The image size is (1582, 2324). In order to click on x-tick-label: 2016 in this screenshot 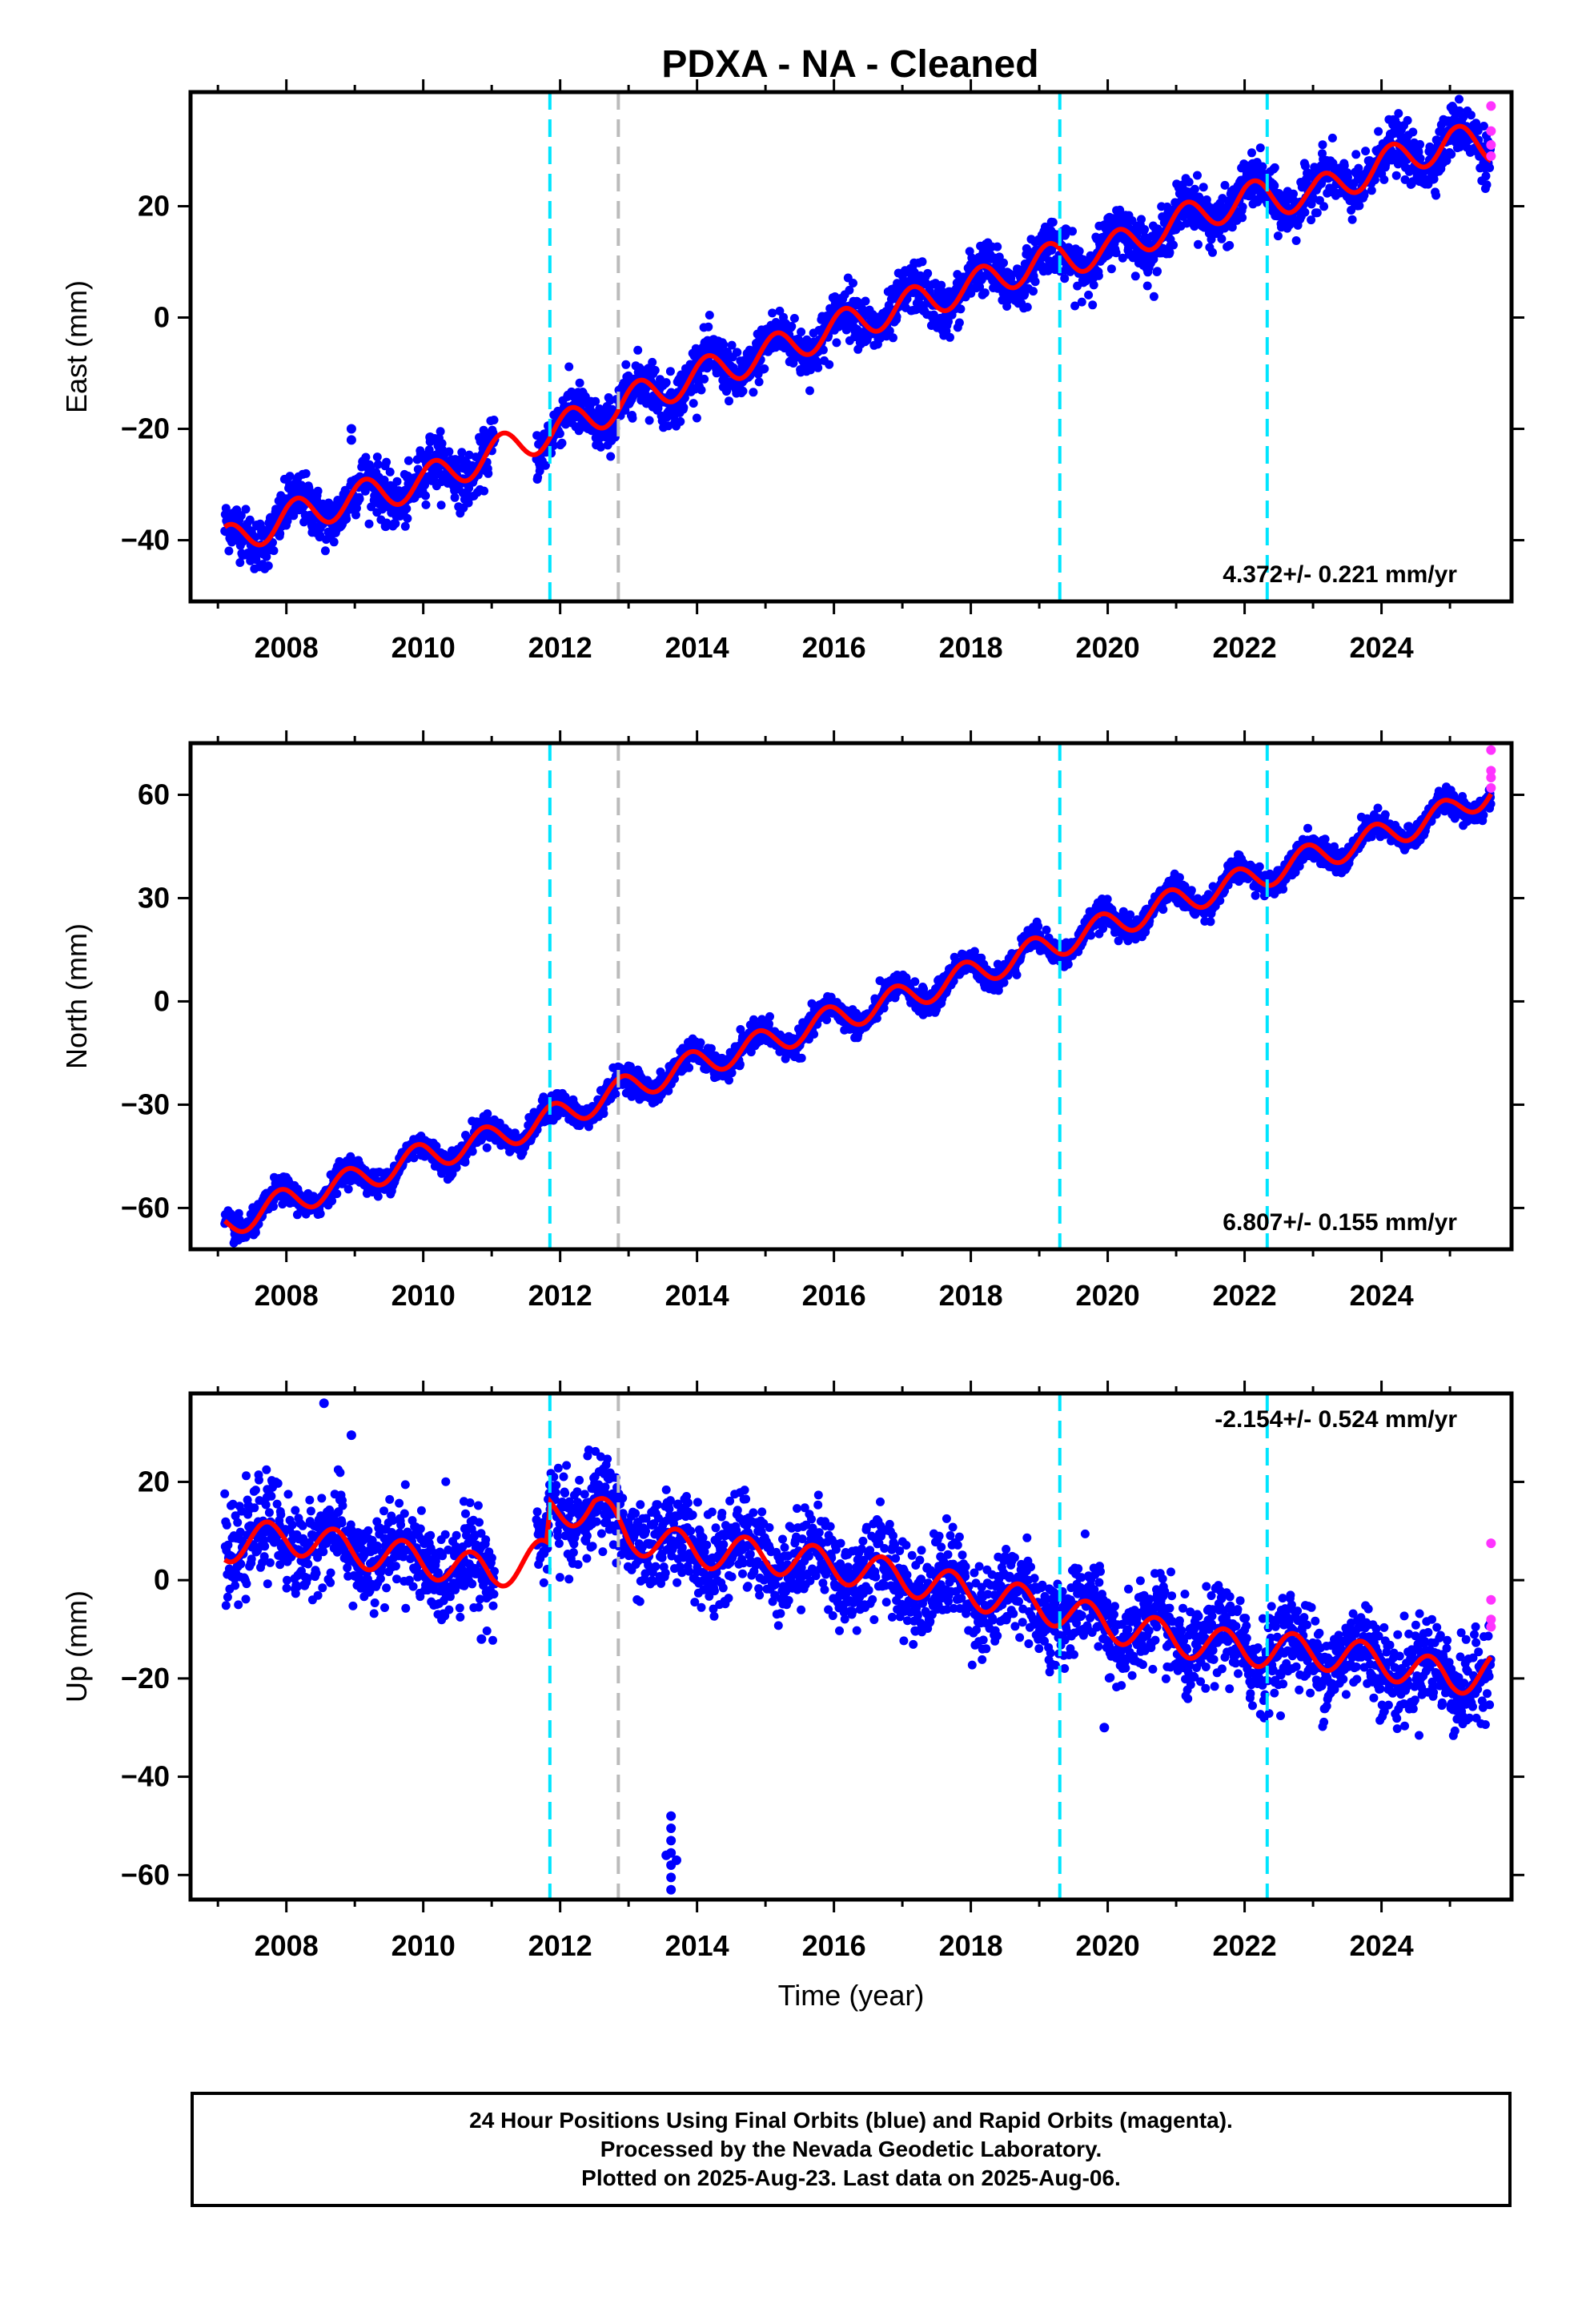, I will do `click(834, 647)`.